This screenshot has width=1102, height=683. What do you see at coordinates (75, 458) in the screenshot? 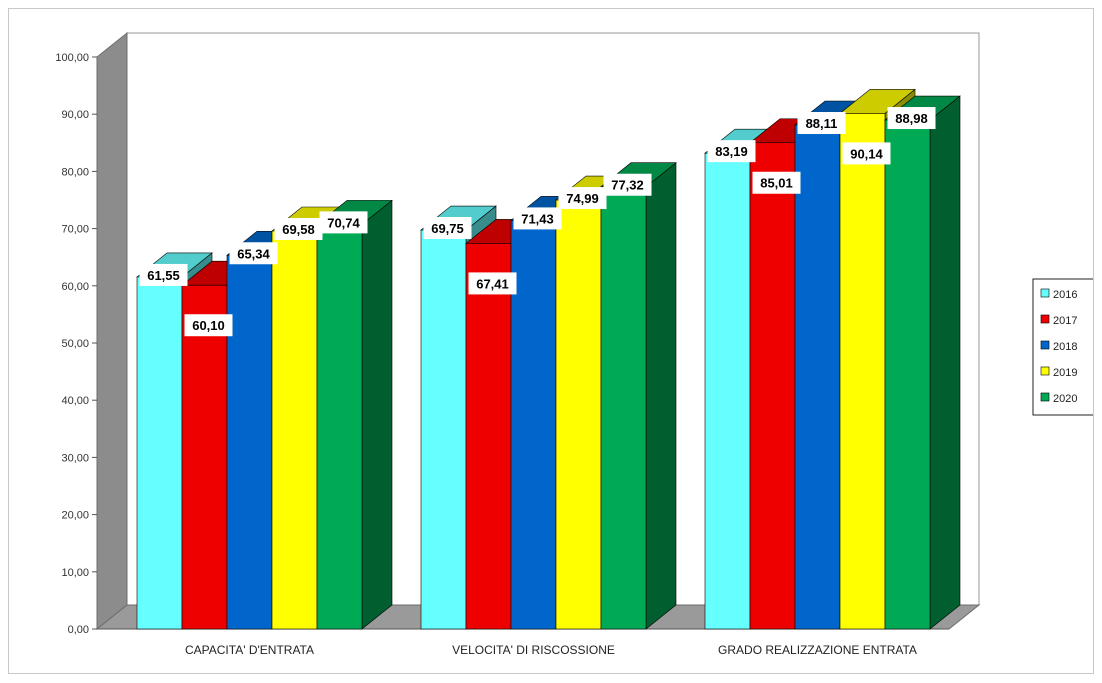
I see `y-tick-label: 30,00` at bounding box center [75, 458].